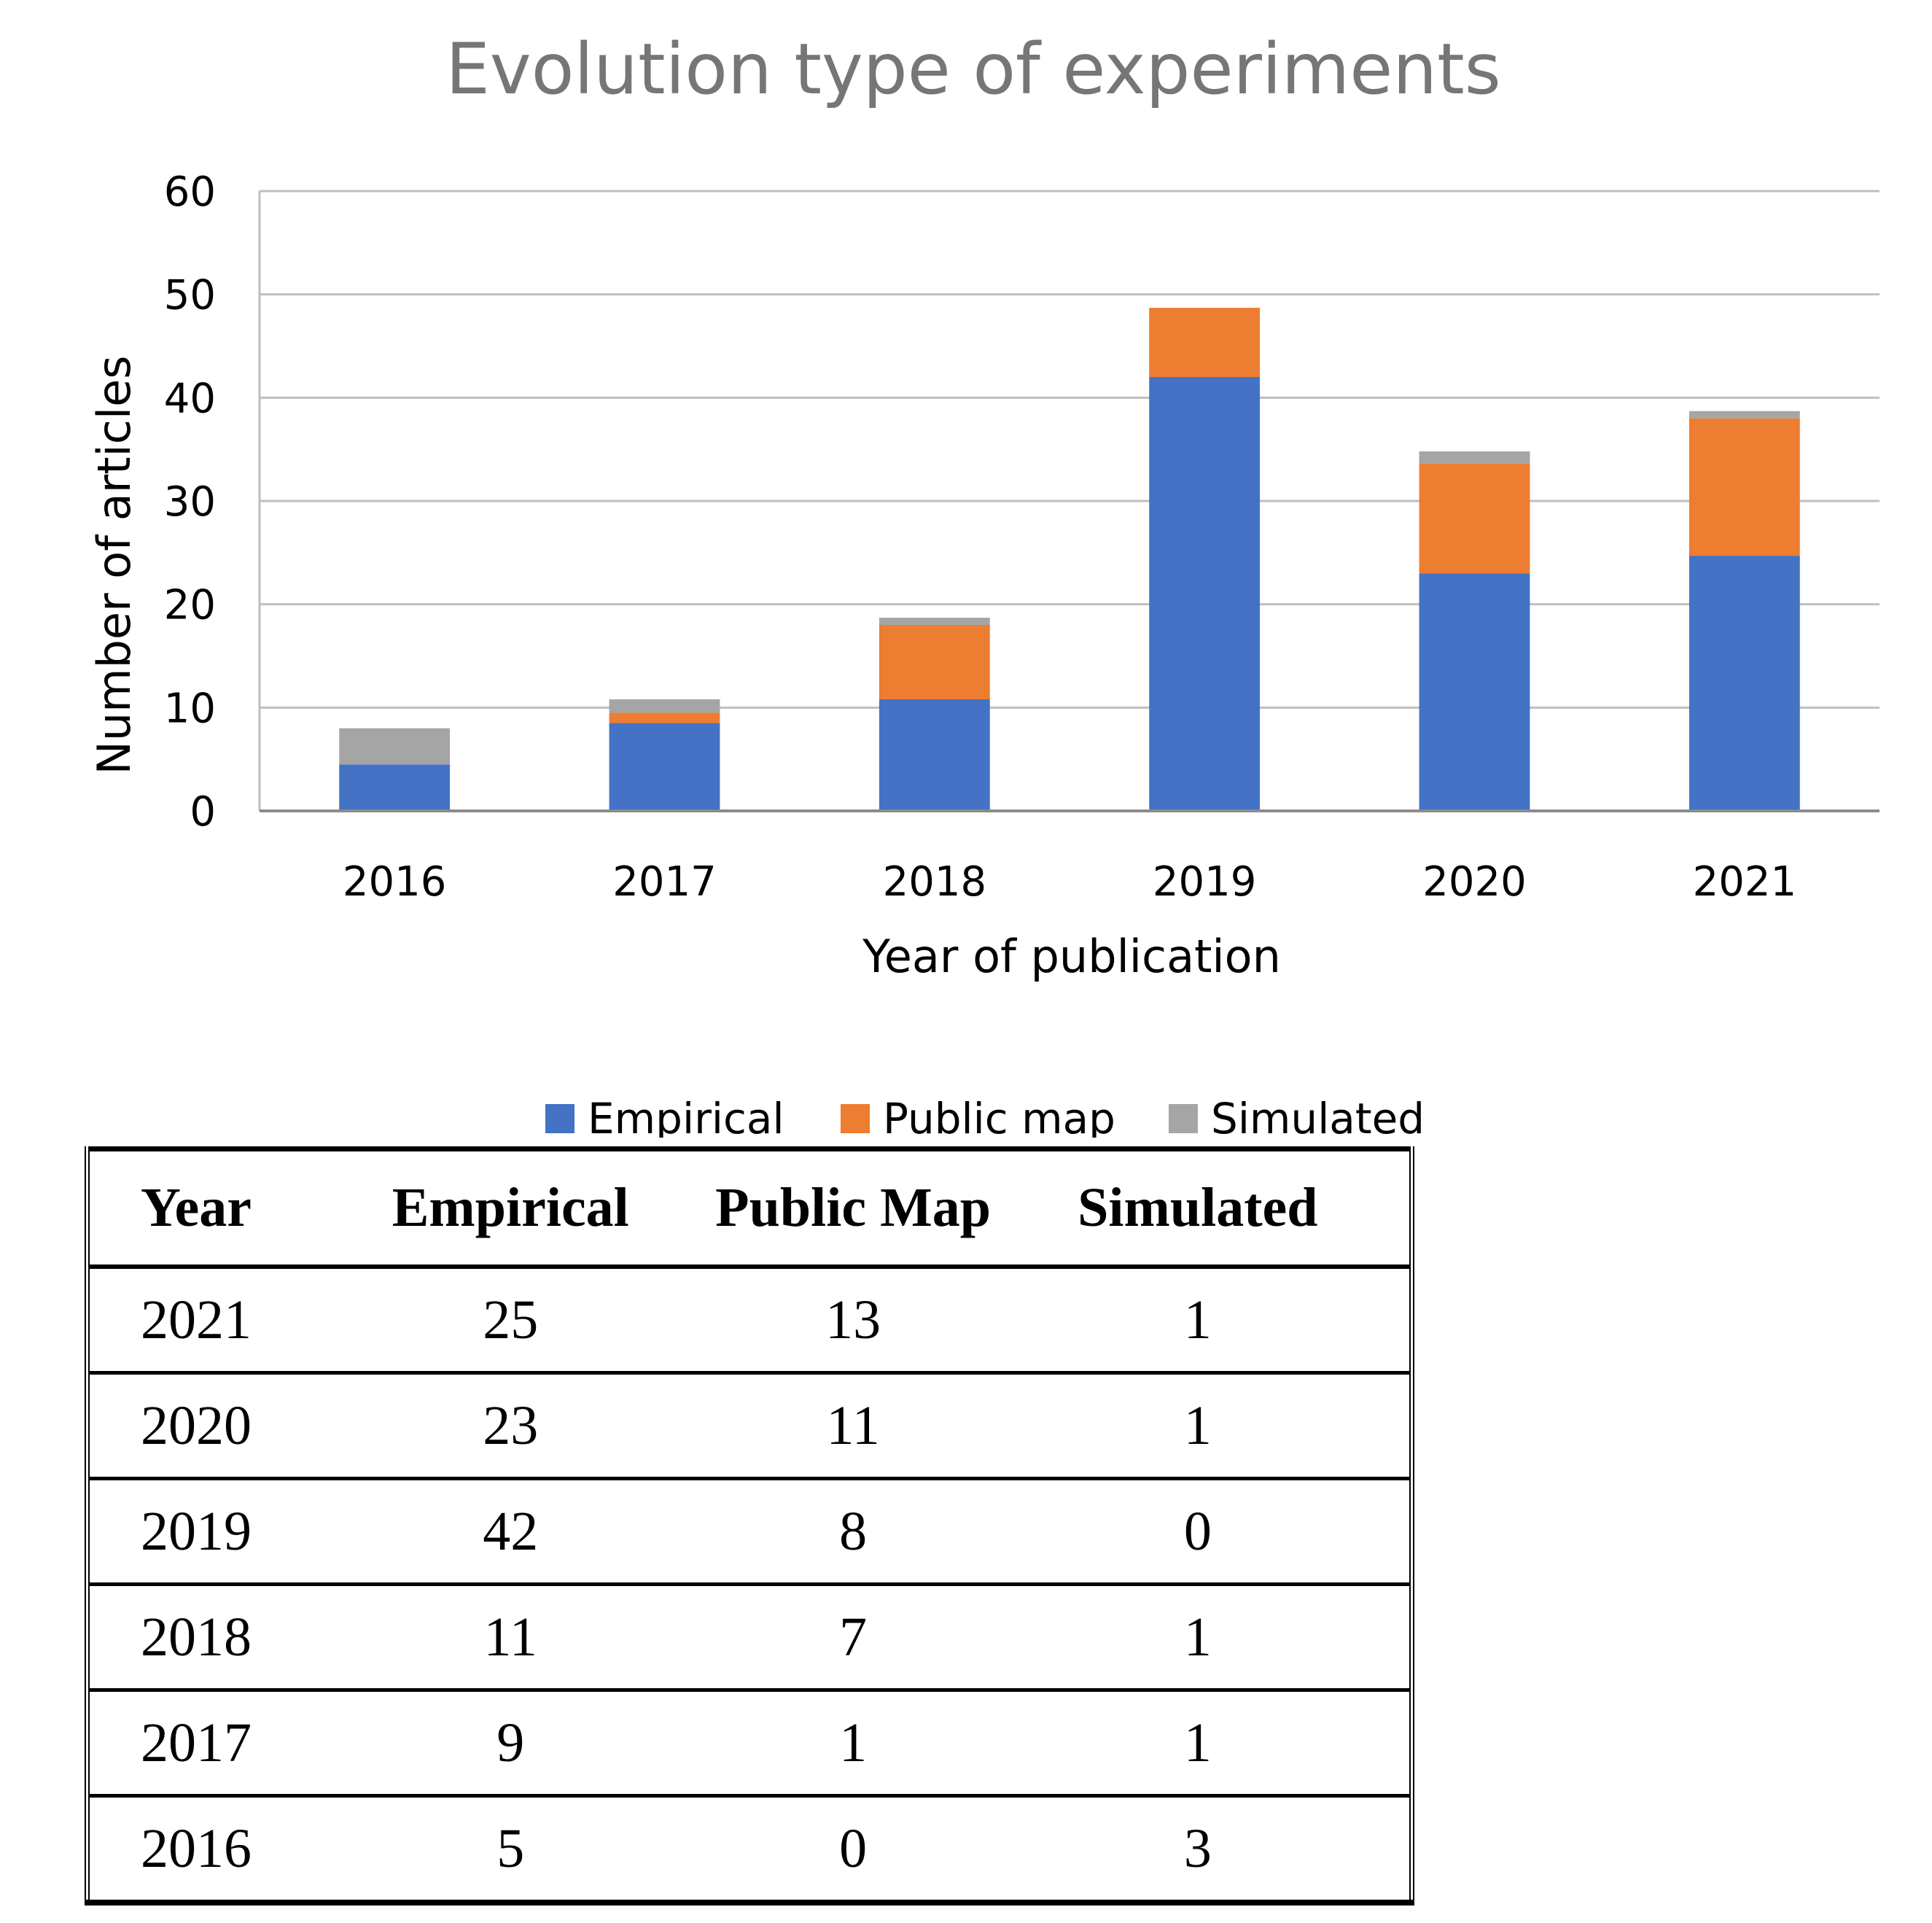 This screenshot has height=1923, width=1932. Describe the element at coordinates (1183, 1119) in the screenshot. I see `legend-swatch-simulated` at that location.